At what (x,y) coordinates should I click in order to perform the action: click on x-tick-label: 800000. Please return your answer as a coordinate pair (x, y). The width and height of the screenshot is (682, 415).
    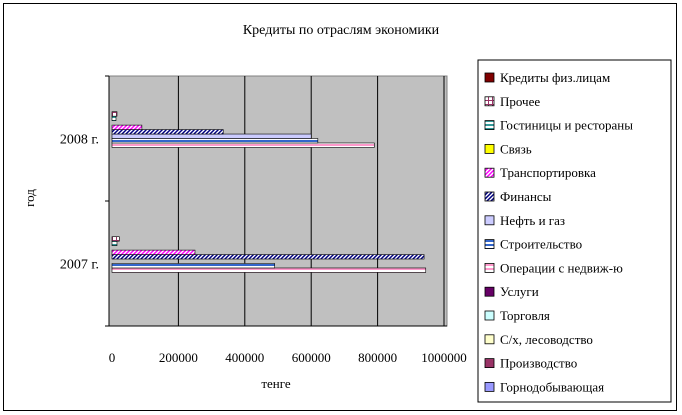
    Looking at the image, I should click on (377, 357).